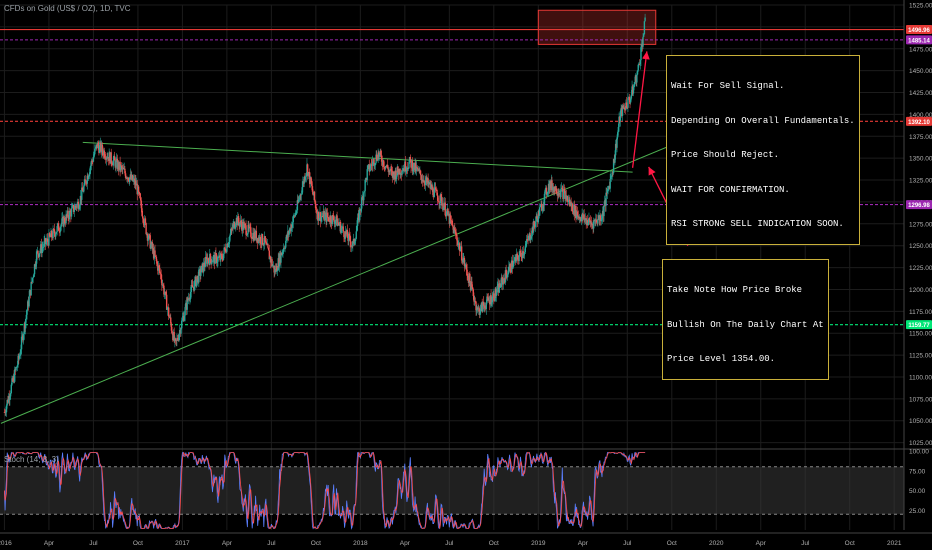 Image resolution: width=932 pixels, height=550 pixels. Describe the element at coordinates (917, 511) in the screenshot. I see `stoch-tick-label: 25.00` at that location.